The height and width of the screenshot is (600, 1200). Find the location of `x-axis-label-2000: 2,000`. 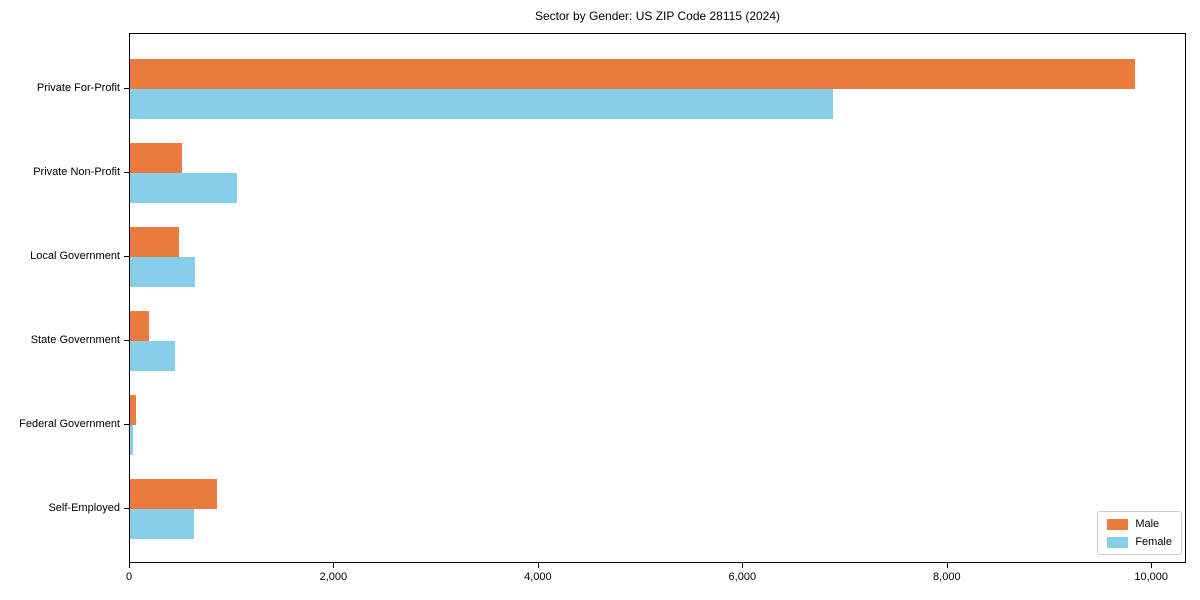

x-axis-label-2000: 2,000 is located at coordinates (333, 577).